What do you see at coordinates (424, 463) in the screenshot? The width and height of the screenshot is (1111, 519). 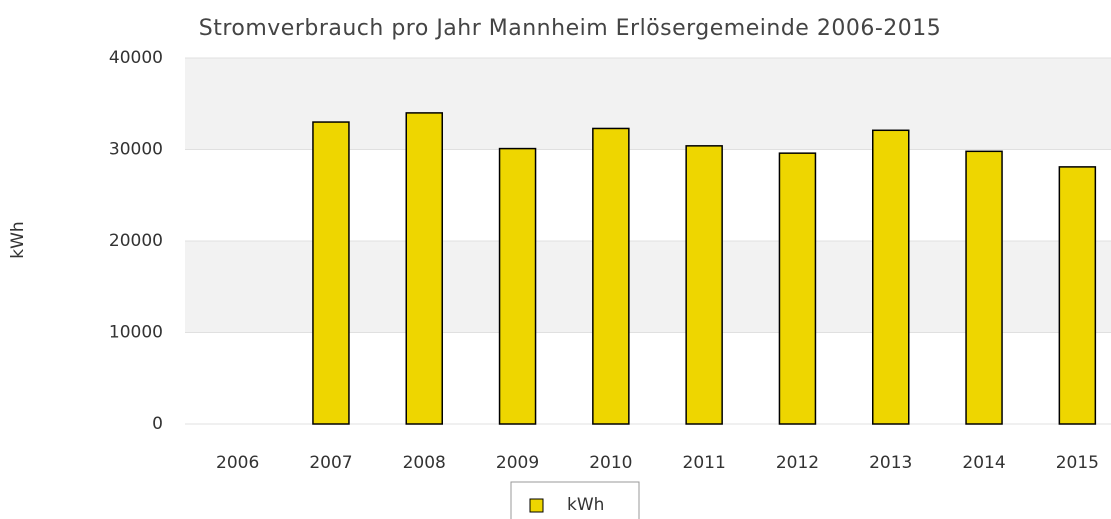 I see `x-tick-label: 2008` at bounding box center [424, 463].